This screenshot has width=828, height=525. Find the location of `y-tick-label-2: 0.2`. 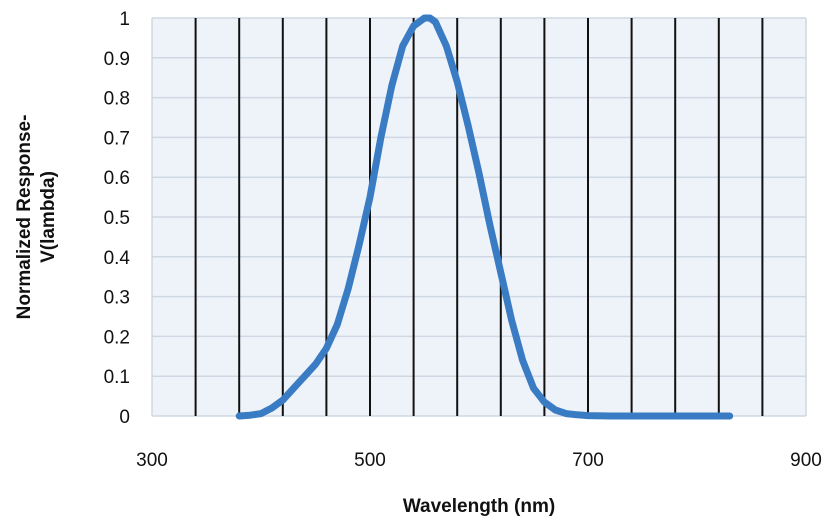

y-tick-label-2: 0.2 is located at coordinates (117, 337).